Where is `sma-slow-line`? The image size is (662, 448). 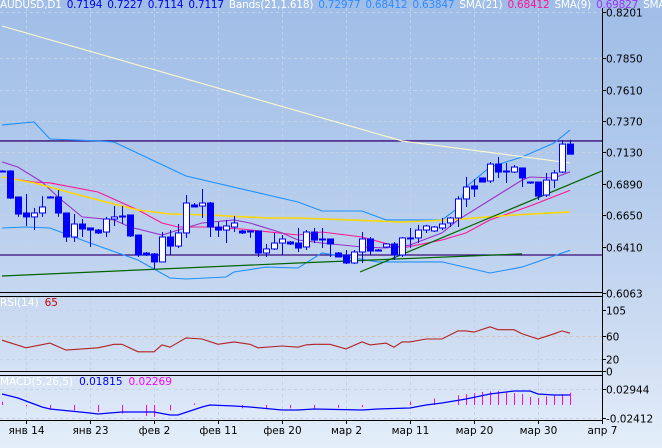
sma-slow-line is located at coordinates (286, 199).